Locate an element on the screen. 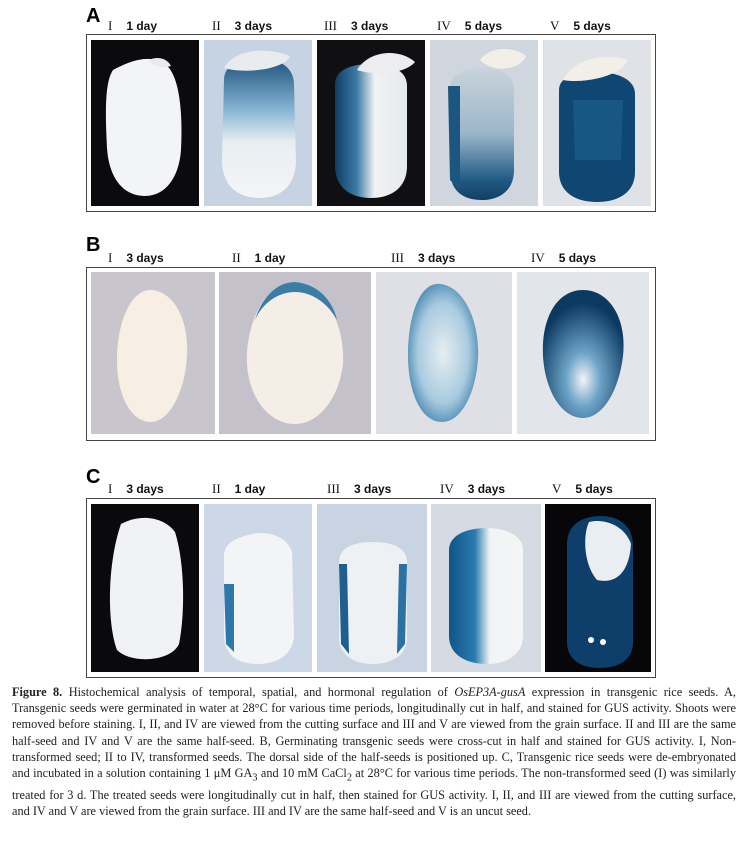  panel-a-label-4: IV 5 days is located at coordinates (470, 25).